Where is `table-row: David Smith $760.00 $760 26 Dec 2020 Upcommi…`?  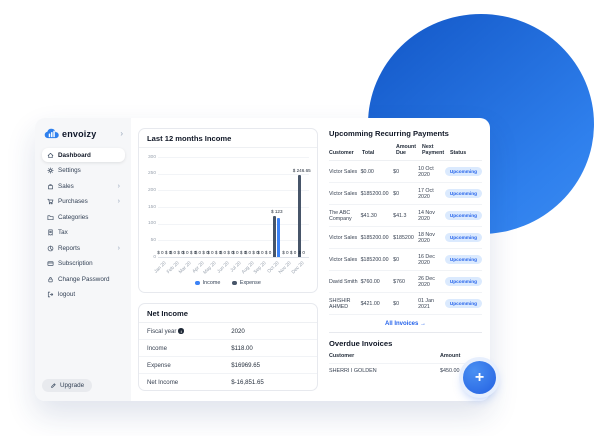 table-row: David Smith $760.00 $760 26 Dec 2020 Upcommi… is located at coordinates (405, 282).